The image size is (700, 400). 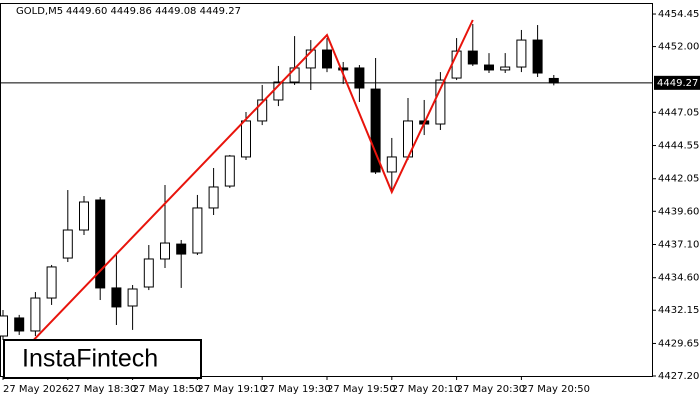 What do you see at coordinates (167, 389) in the screenshot?
I see `x-tick-label: 27 May 18:50` at bounding box center [167, 389].